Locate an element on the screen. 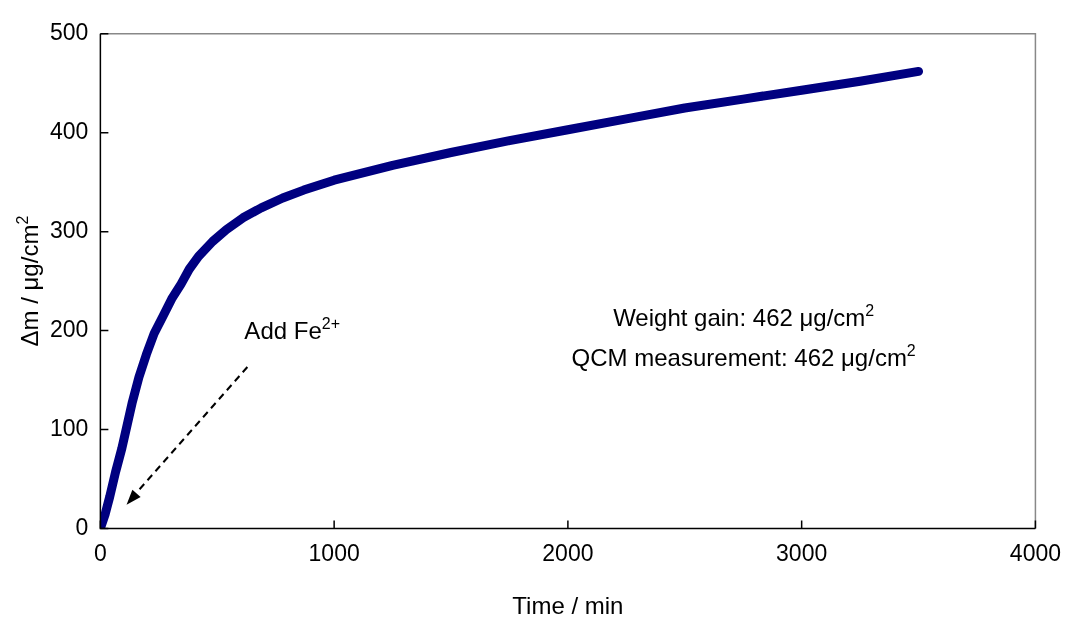 The height and width of the screenshot is (628, 1081). y-tick-label: 500 is located at coordinates (69, 32).